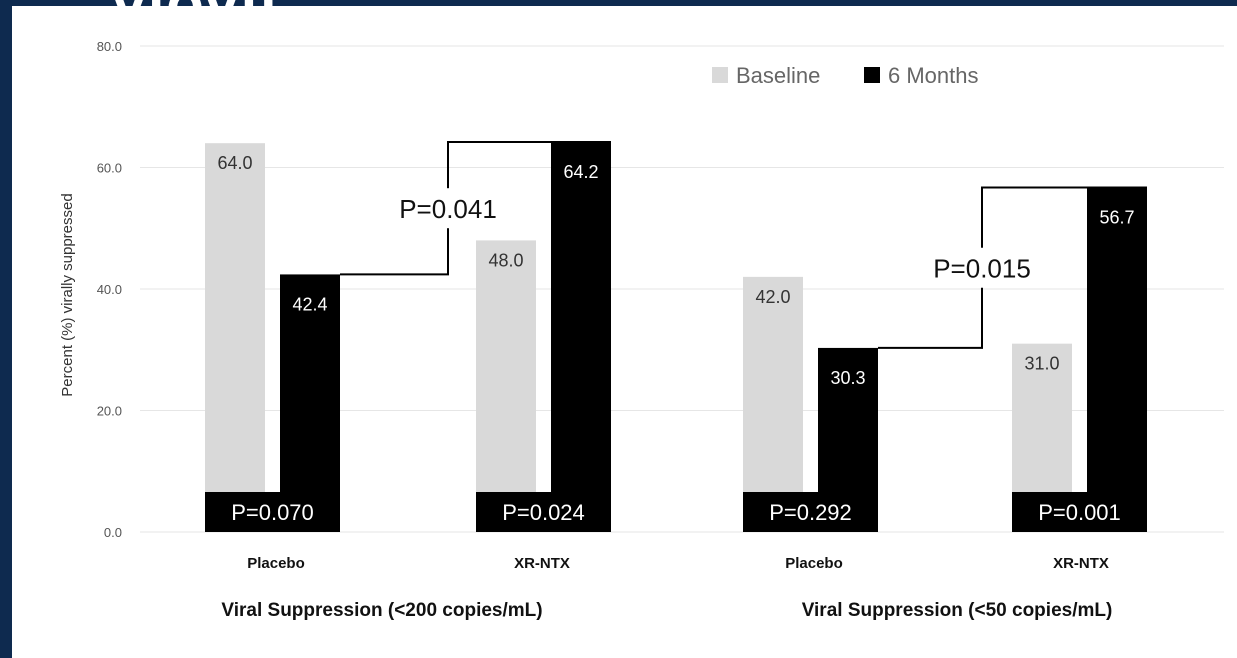 The height and width of the screenshot is (658, 1237). I want to click on y-tick-label: 80.0, so click(109, 46).